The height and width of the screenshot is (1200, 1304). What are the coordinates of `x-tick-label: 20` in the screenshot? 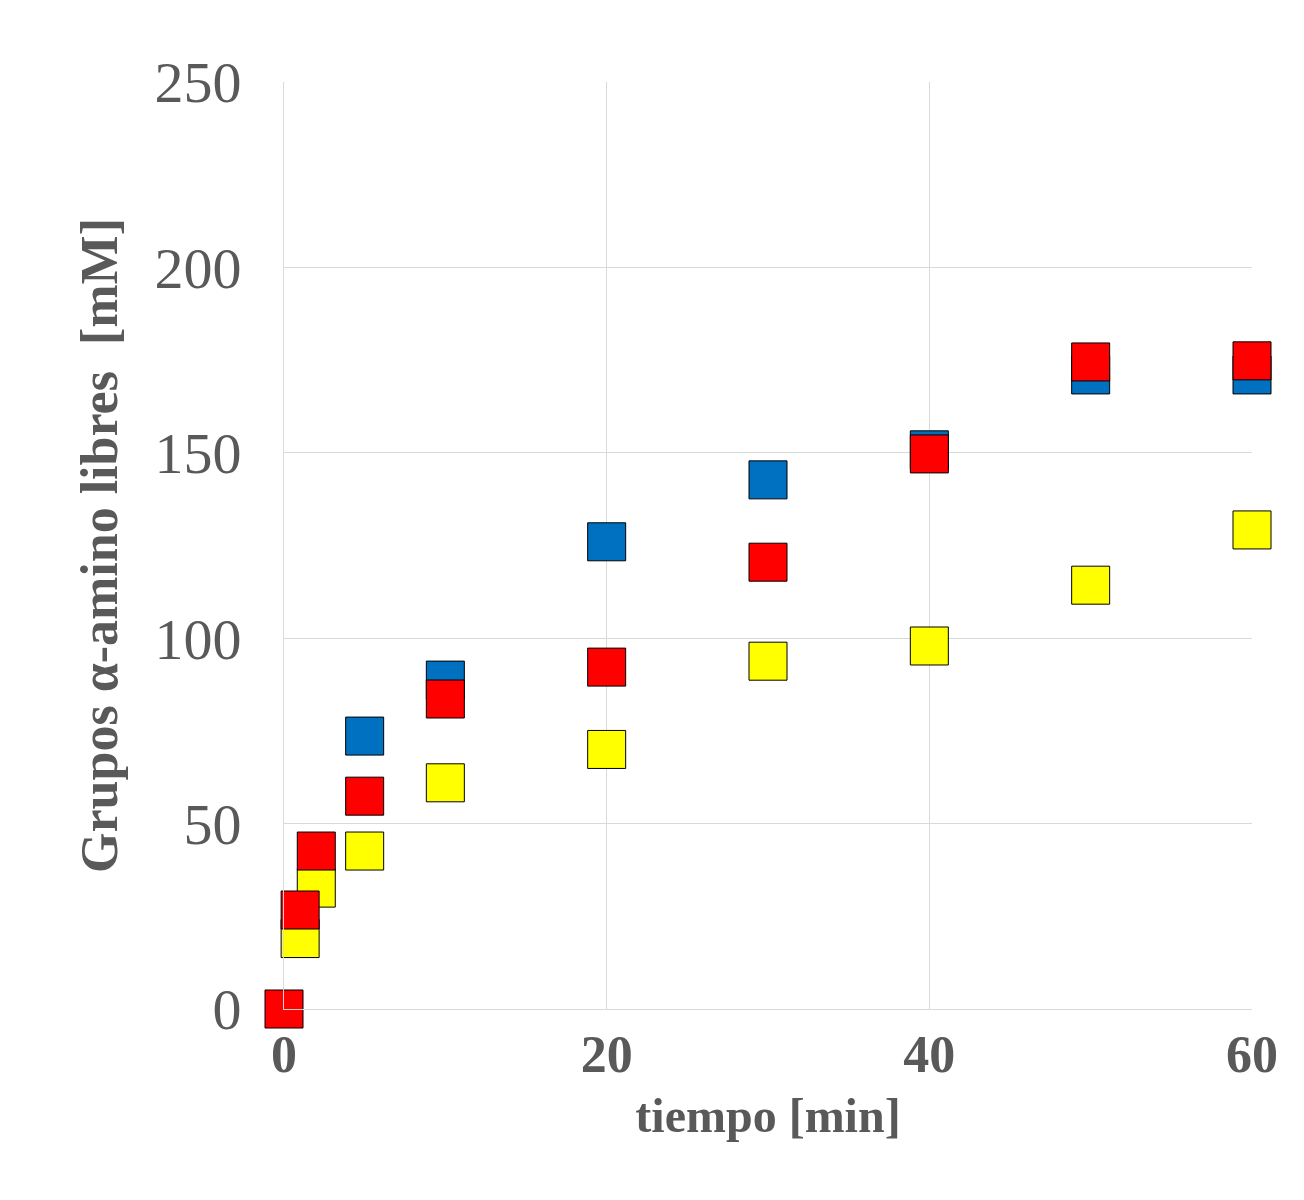 It's located at (606, 1055).